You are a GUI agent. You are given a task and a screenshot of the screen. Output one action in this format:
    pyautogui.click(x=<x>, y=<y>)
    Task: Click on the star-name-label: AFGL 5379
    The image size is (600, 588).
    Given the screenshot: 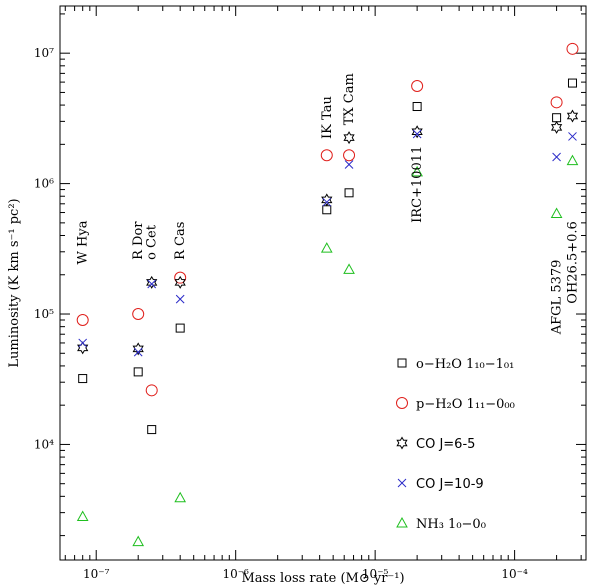 What is the action you would take?
    pyautogui.click(x=557, y=298)
    